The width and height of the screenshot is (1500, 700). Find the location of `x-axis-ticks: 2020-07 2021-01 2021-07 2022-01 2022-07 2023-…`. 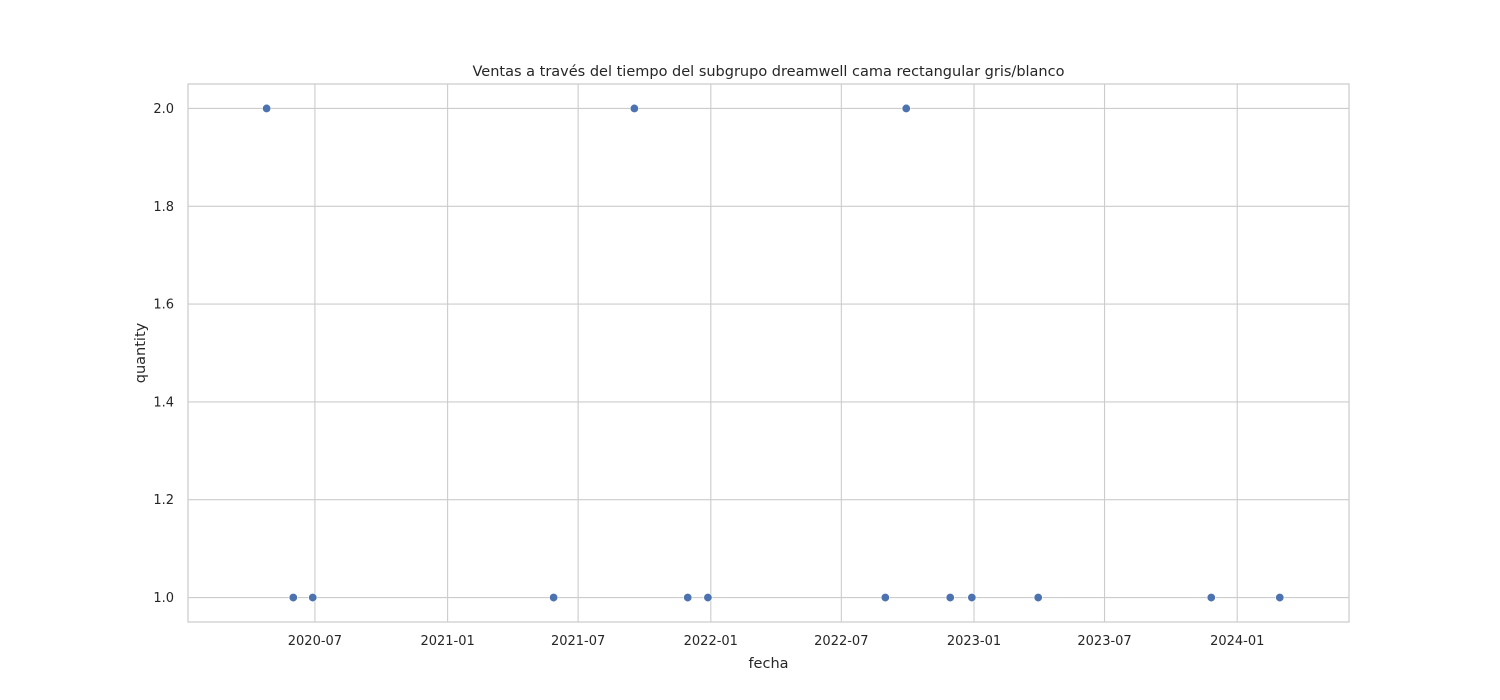

x-axis-ticks: 2020-07 2021-01 2021-07 2022-01 2022-07 2023-… is located at coordinates (776, 641).